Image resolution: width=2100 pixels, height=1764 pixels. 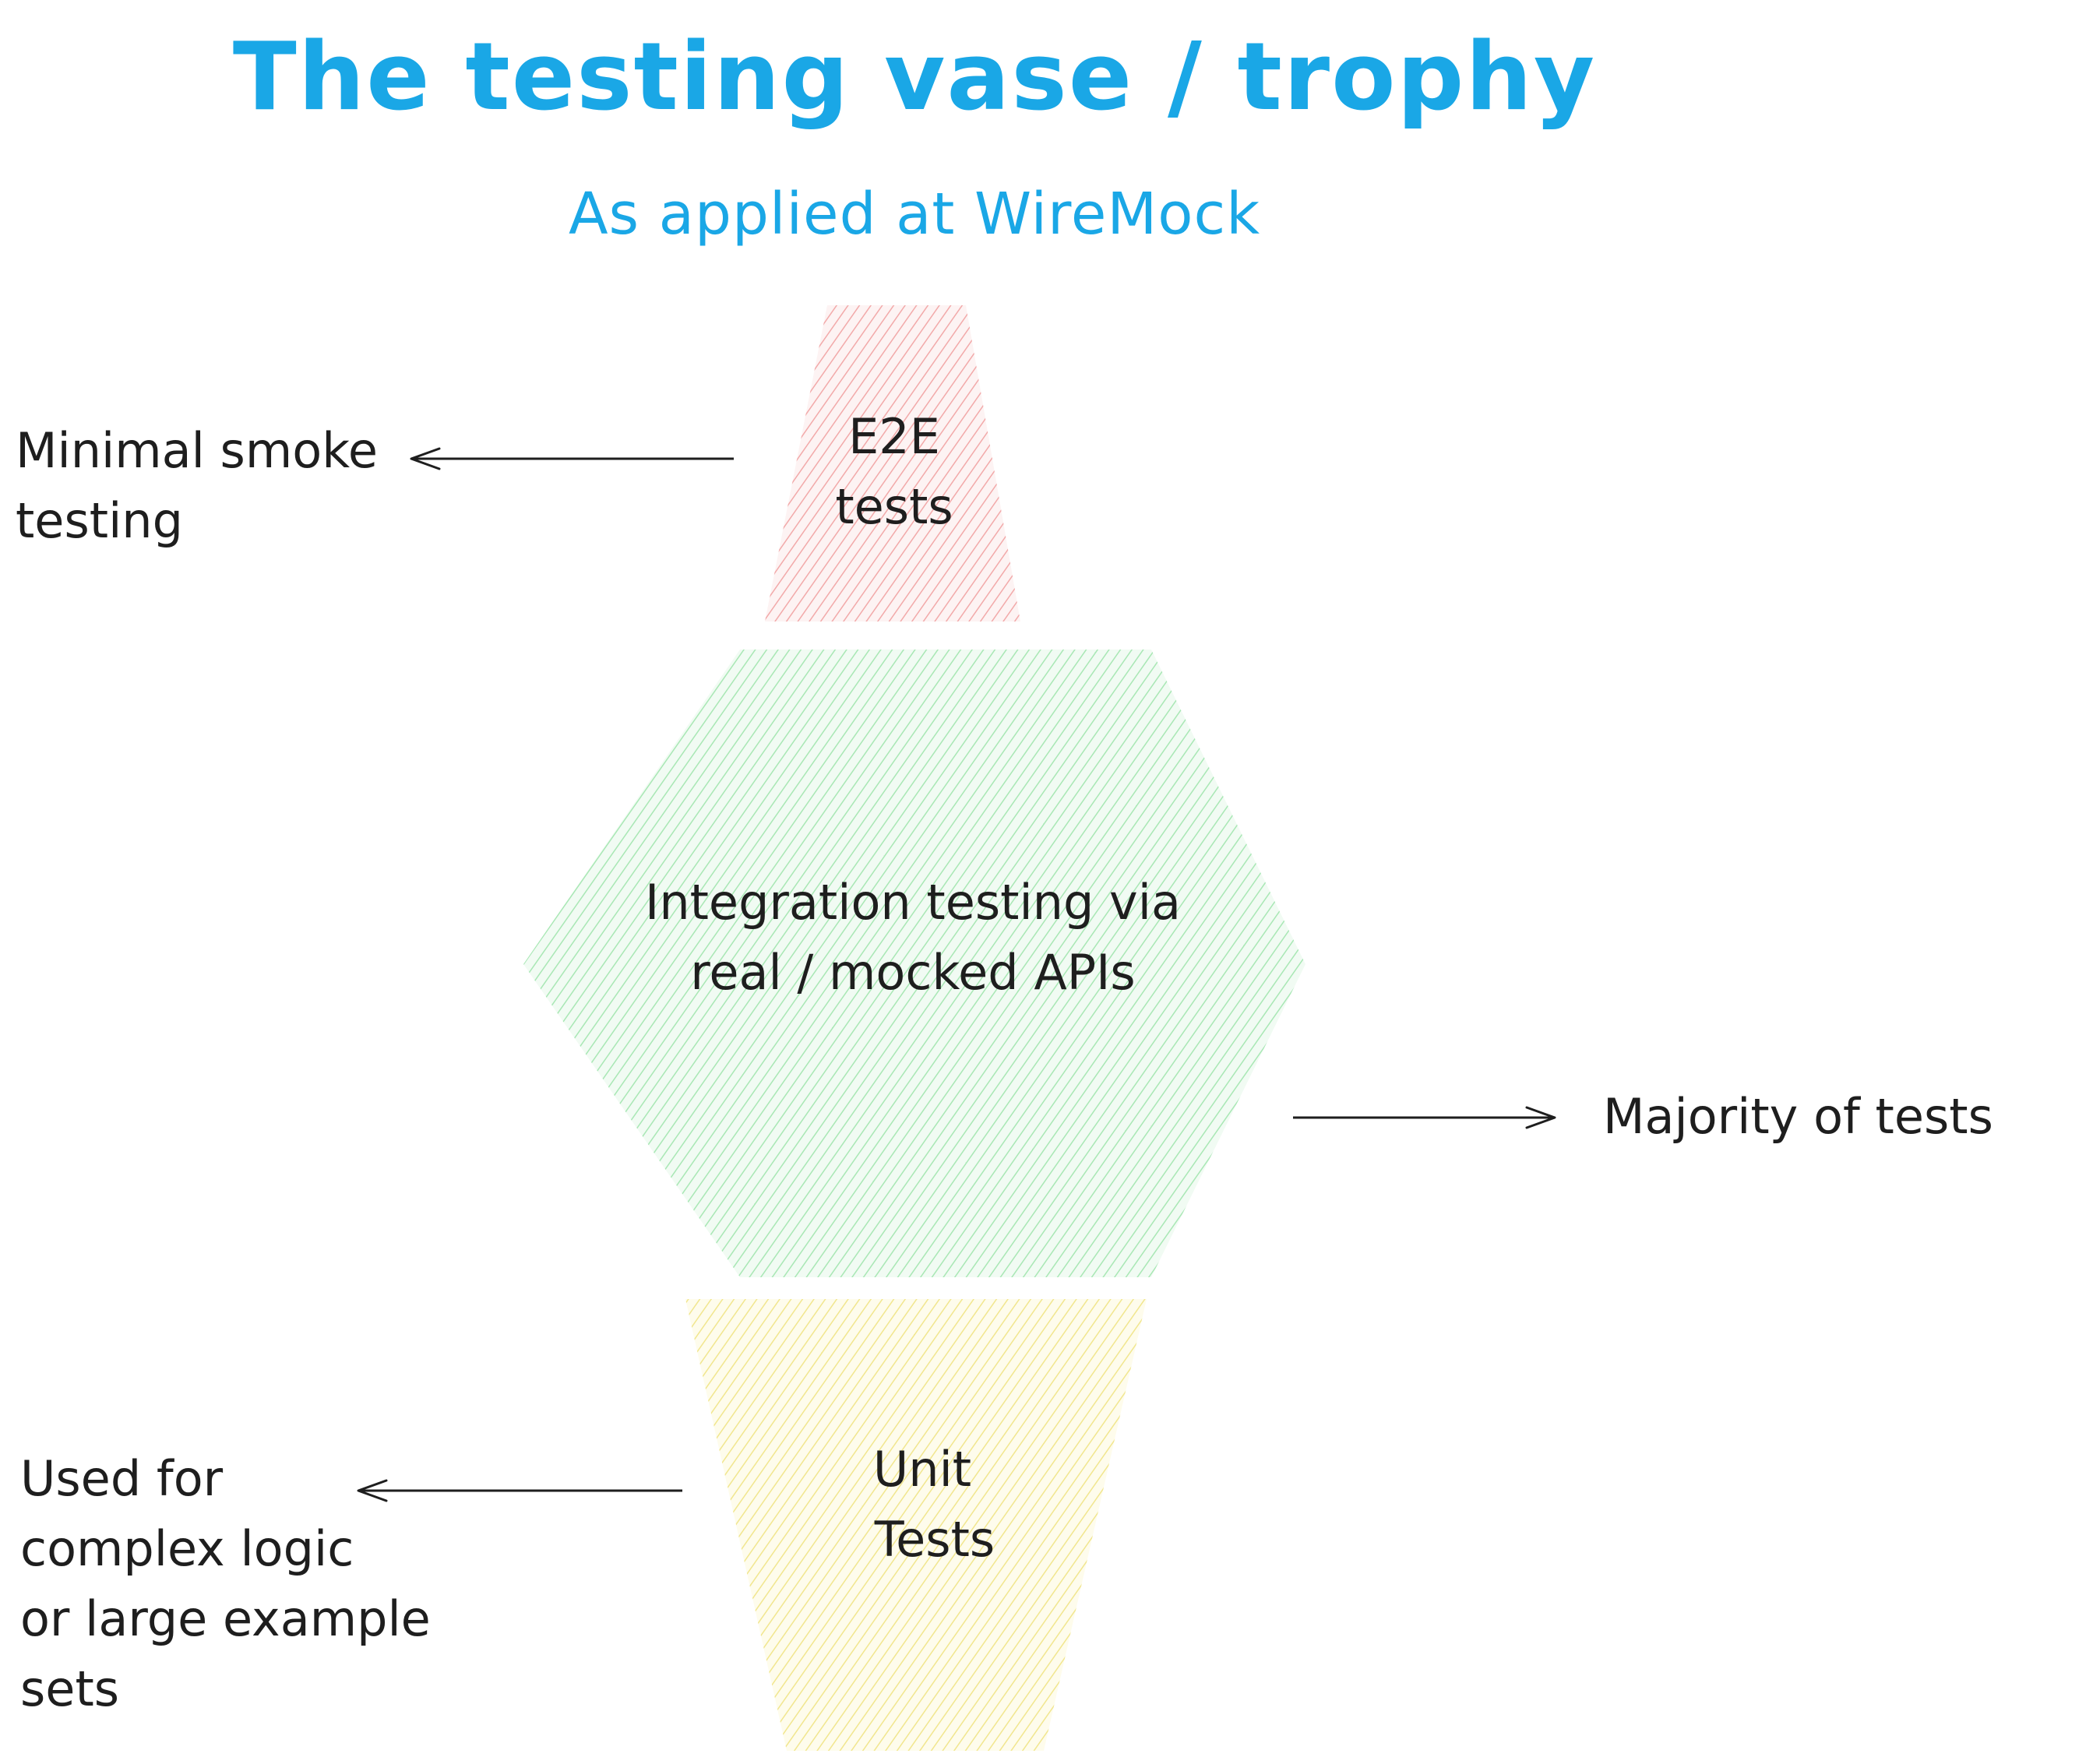 I want to click on unit-layer-label-line2: Tests, so click(x=934, y=1539).